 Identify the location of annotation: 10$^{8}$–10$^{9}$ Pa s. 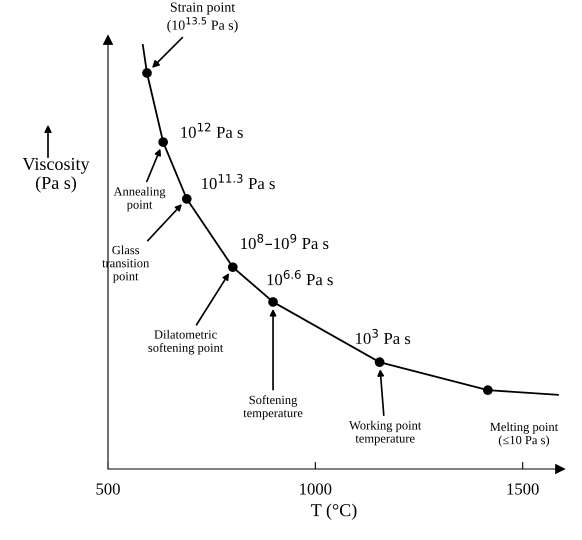
(284, 242).